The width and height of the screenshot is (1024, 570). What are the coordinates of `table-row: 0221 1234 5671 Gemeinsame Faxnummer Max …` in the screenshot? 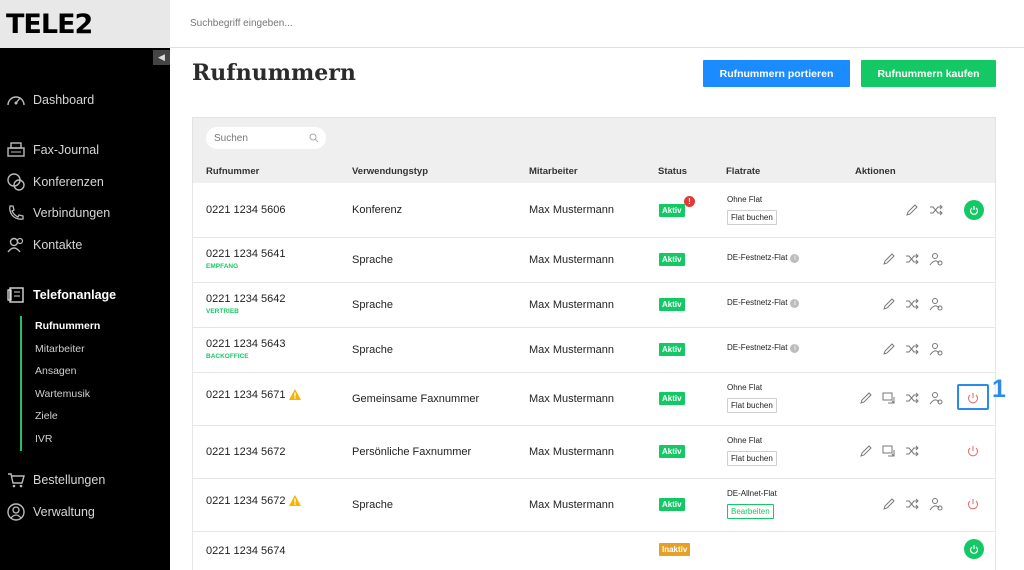 It's located at (599, 399).